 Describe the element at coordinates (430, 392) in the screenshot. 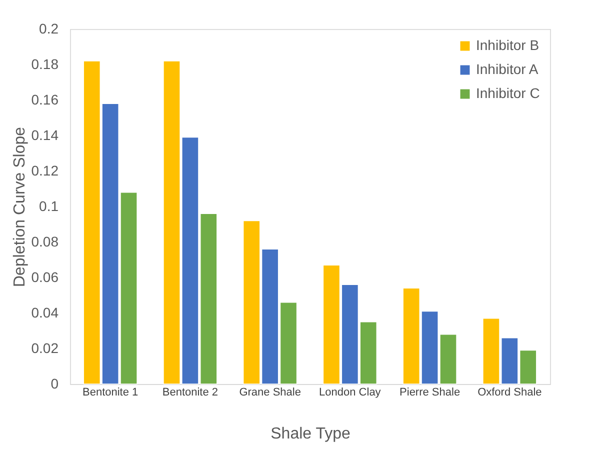

I see `x-tick-label: Pierre Shale` at that location.